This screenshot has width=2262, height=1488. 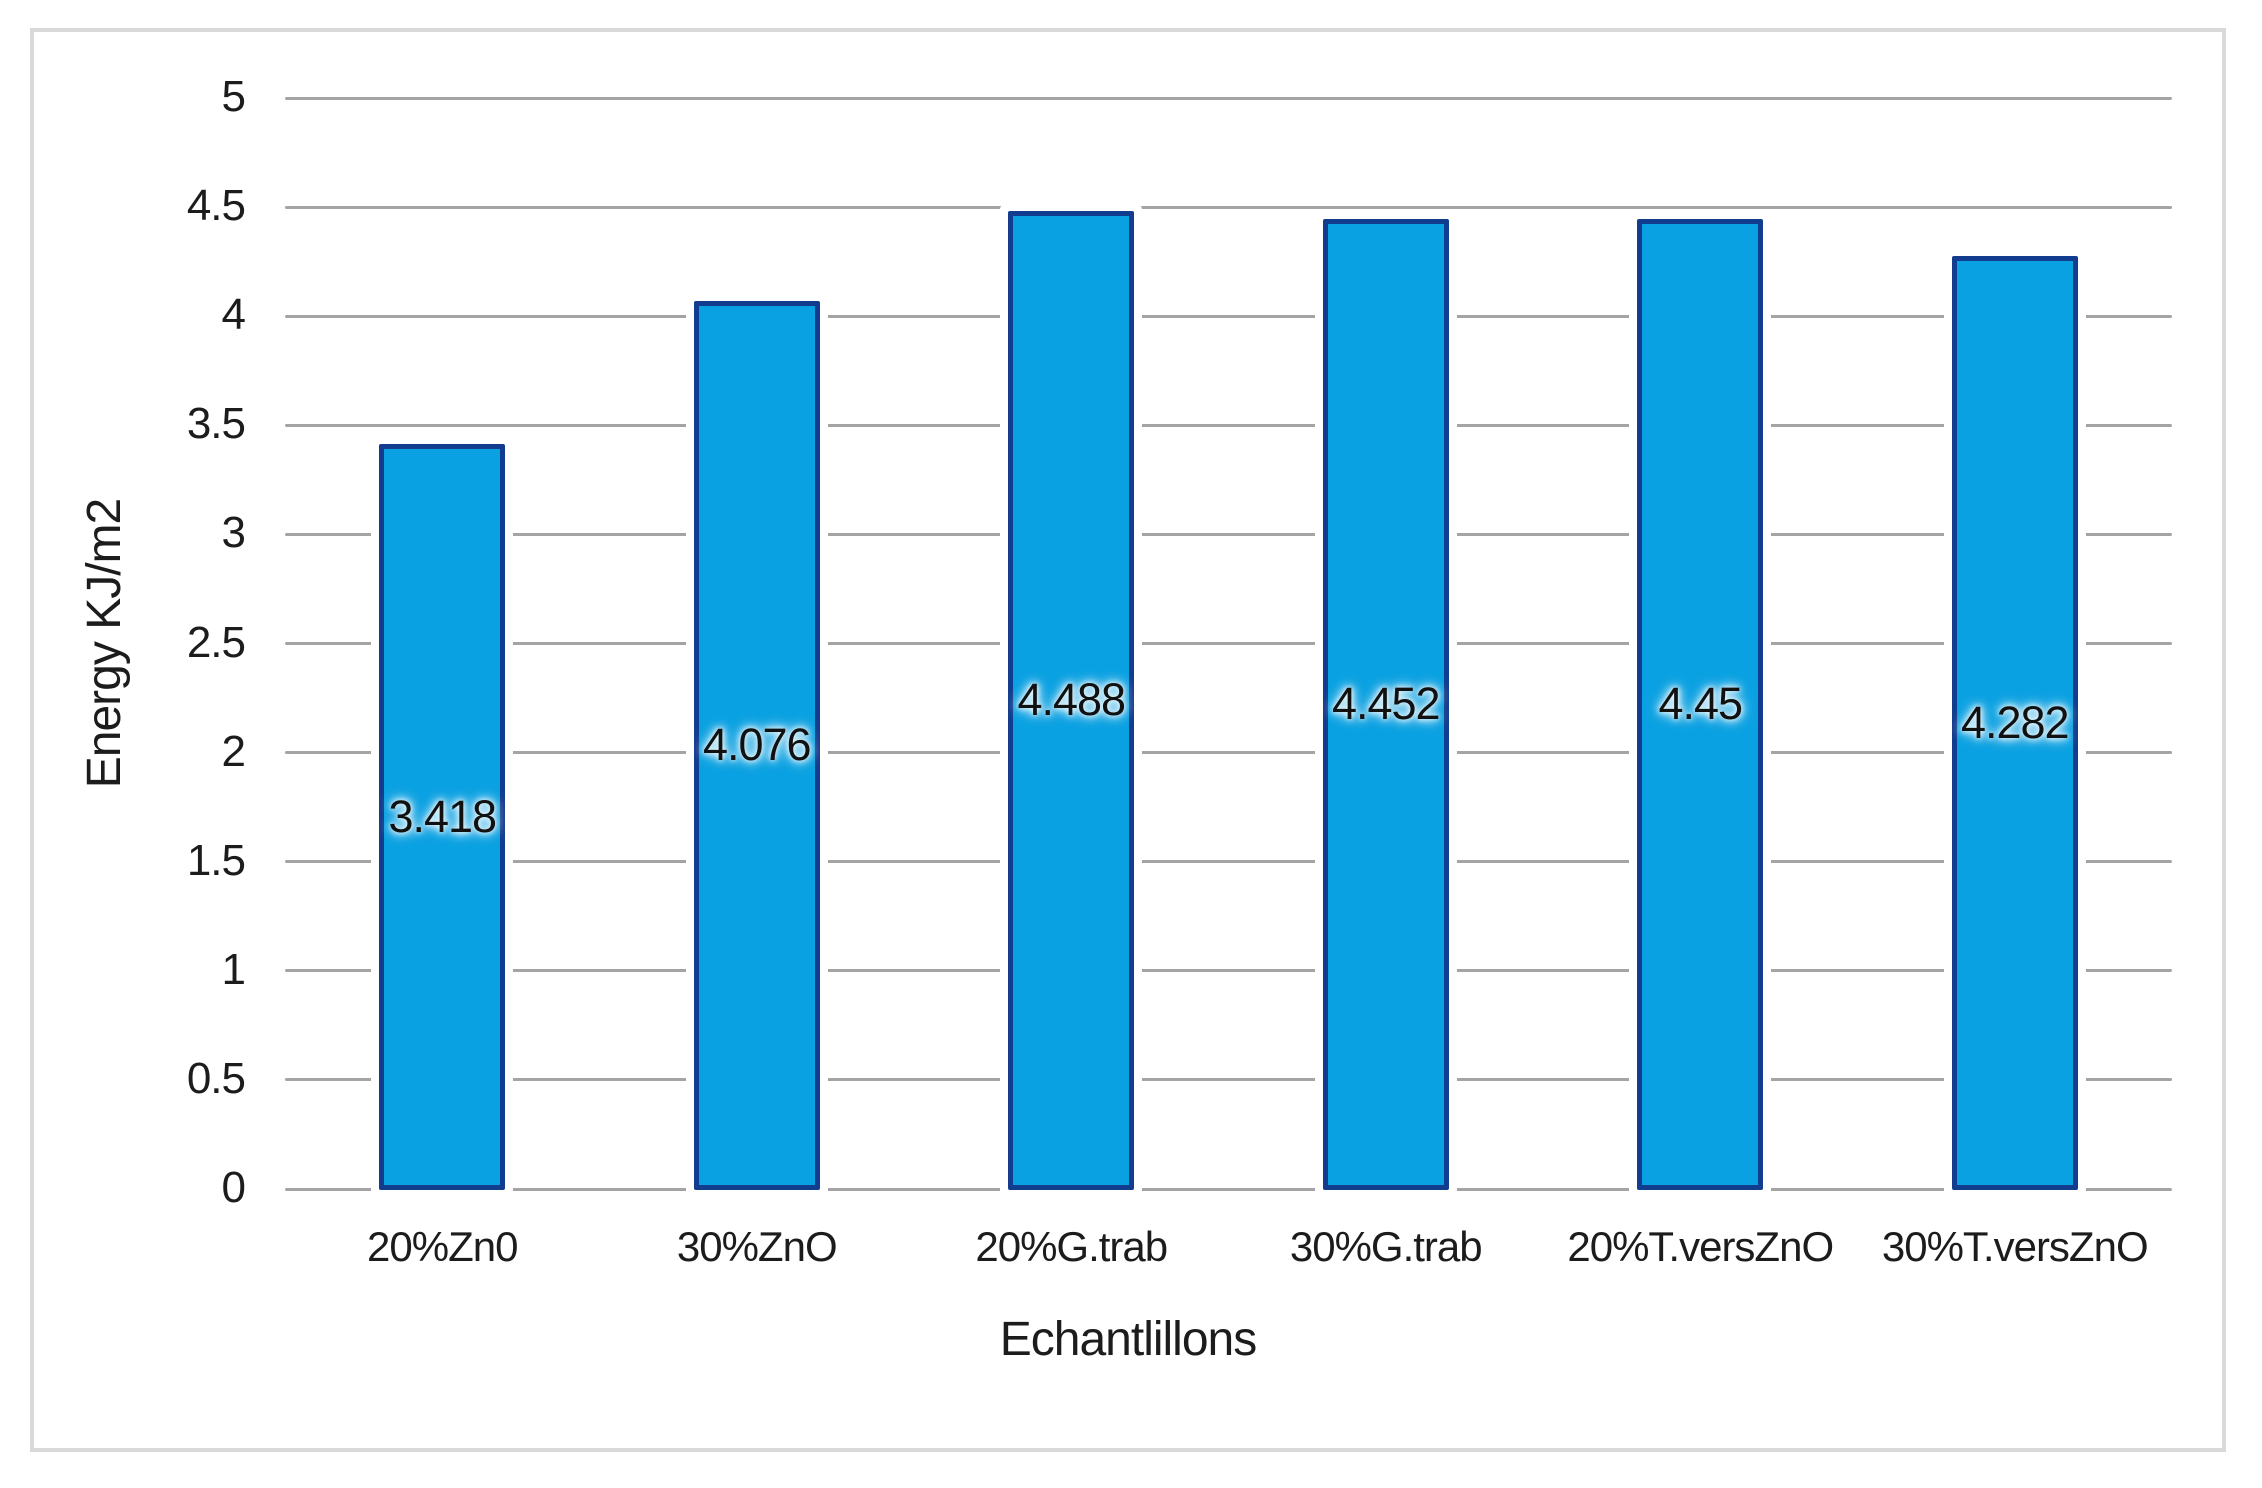 I want to click on y-tick-label: 3.5, so click(x=216, y=424).